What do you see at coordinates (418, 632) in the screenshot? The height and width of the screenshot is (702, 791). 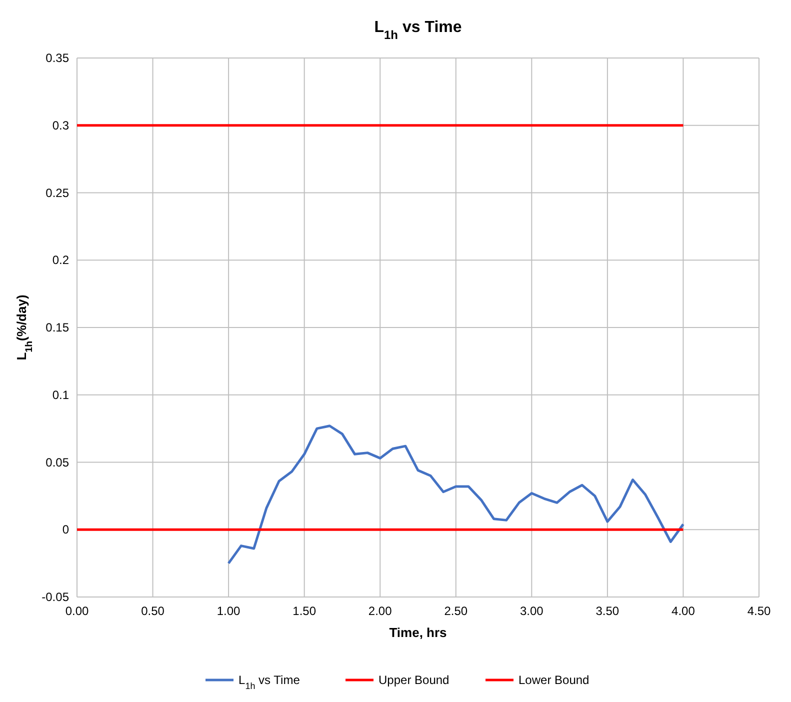 I see `x-axis-title: Time, hrs` at bounding box center [418, 632].